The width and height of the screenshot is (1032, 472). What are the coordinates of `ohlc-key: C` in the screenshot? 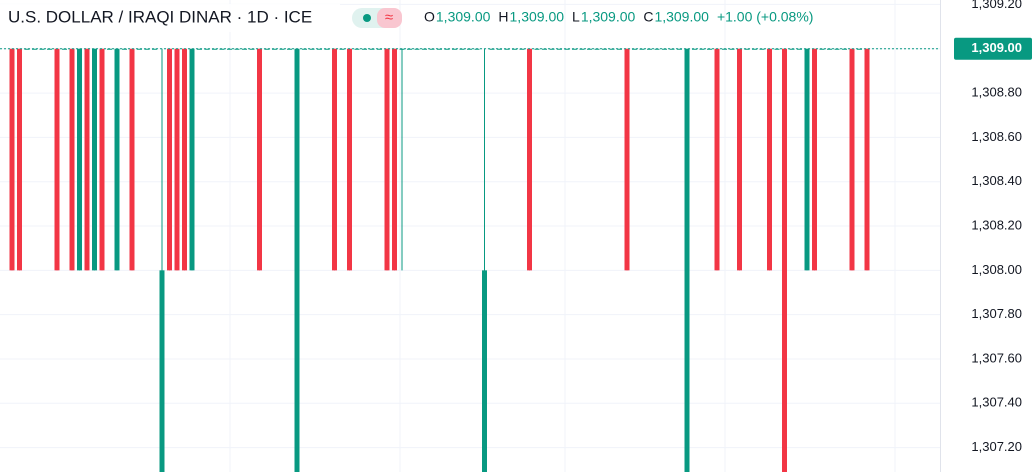 It's located at (648, 17).